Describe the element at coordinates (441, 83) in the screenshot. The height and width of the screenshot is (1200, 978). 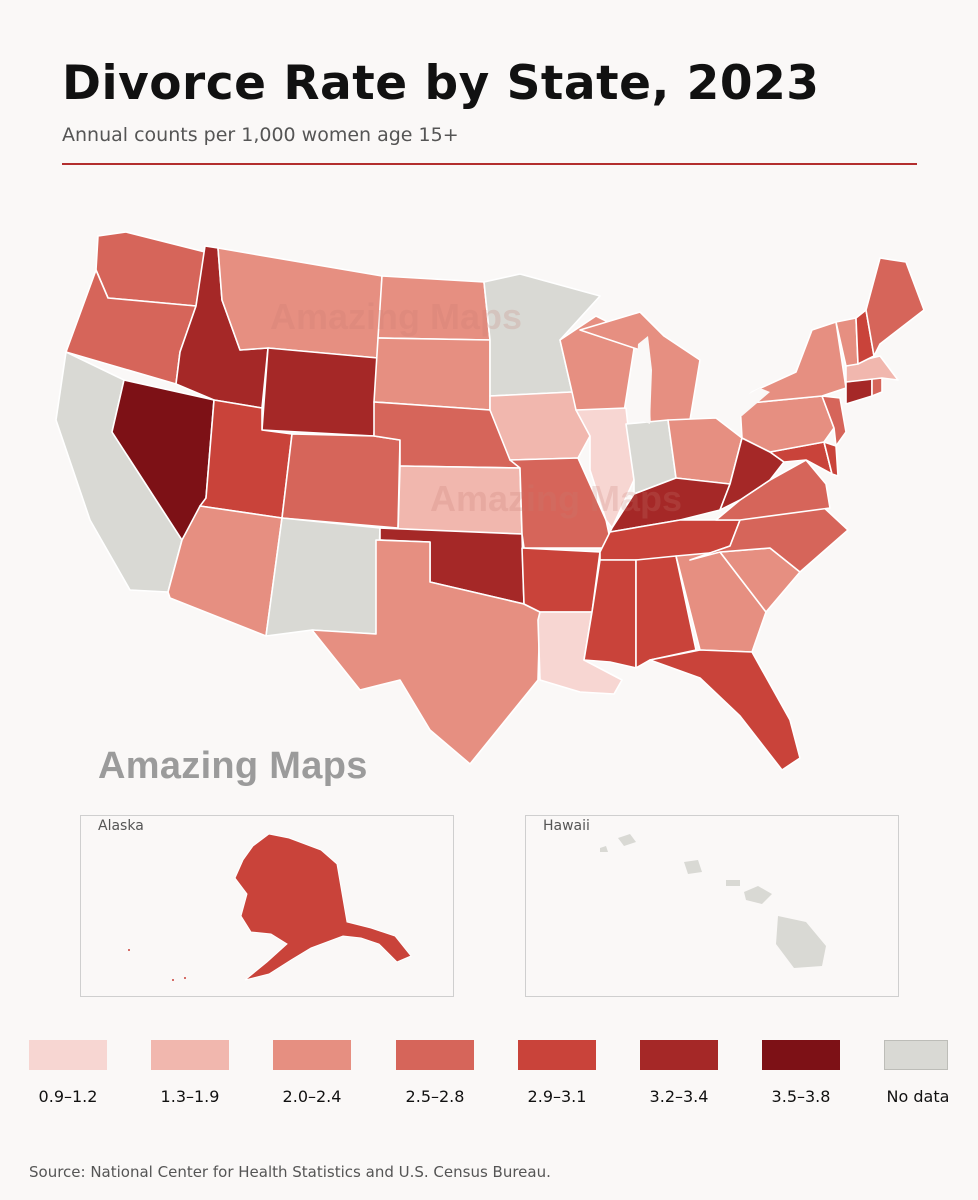
I see `map-title: Divorce Rate by State, 2023` at that location.